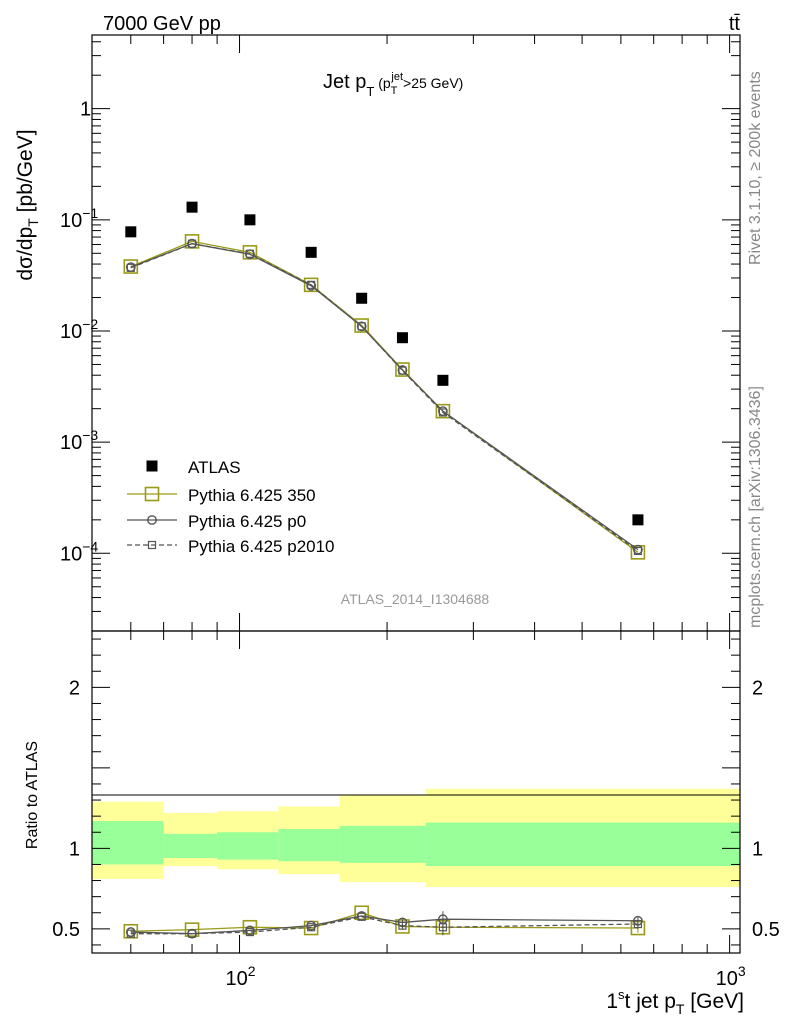 The image size is (786, 1024). I want to click on analysis-watermark: ATLAS_2014_I1304688, so click(415, 599).